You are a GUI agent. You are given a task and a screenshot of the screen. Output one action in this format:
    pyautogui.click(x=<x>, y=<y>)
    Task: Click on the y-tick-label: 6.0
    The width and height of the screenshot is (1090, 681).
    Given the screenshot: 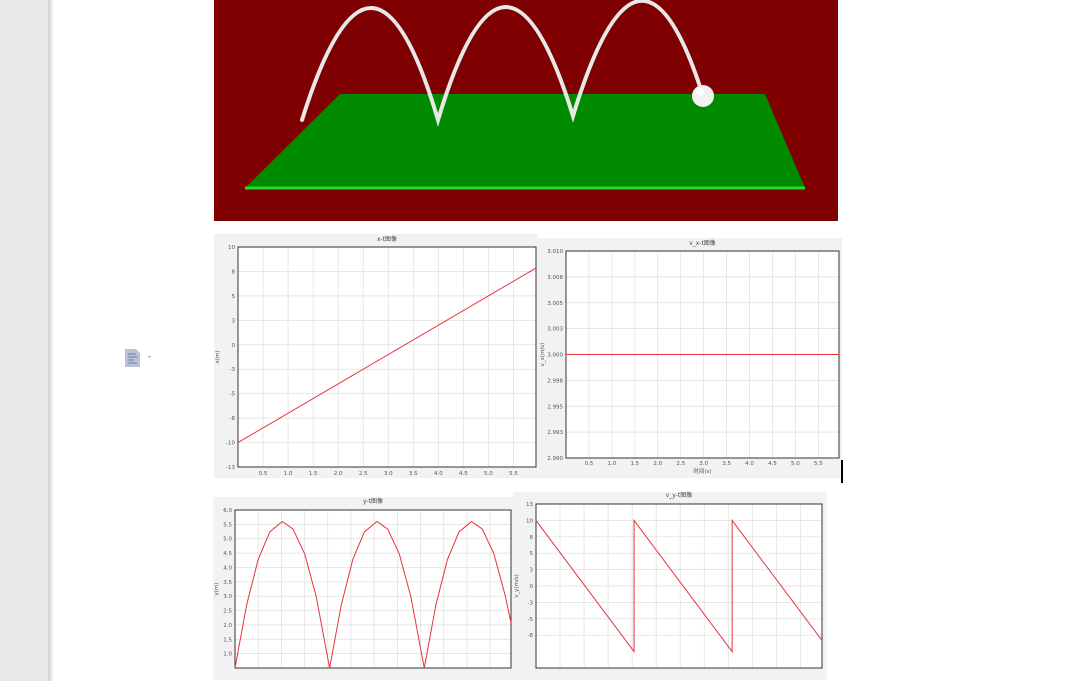 What is the action you would take?
    pyautogui.click(x=227, y=511)
    